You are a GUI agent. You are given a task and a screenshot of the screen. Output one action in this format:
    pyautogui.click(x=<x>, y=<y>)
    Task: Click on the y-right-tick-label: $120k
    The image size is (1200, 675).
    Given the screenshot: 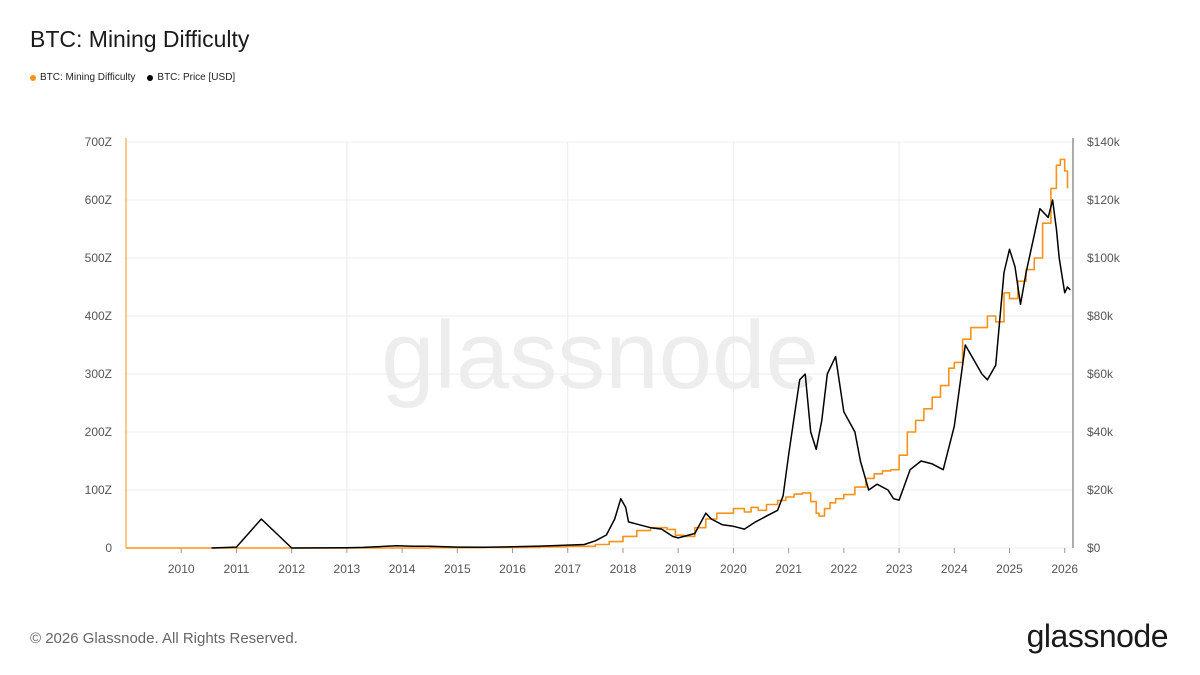 What is the action you would take?
    pyautogui.click(x=1104, y=200)
    